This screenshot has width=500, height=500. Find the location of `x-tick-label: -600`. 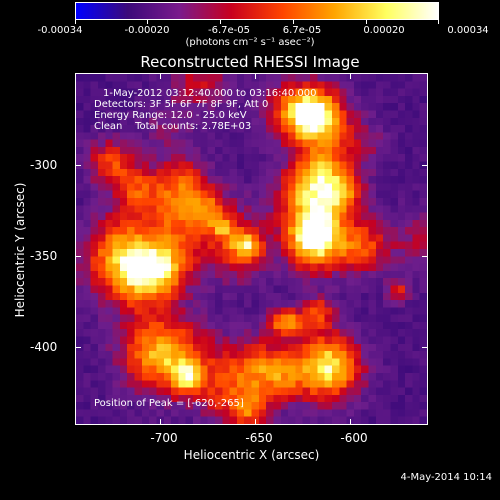

x-tick-label: -600 is located at coordinates (354, 438).